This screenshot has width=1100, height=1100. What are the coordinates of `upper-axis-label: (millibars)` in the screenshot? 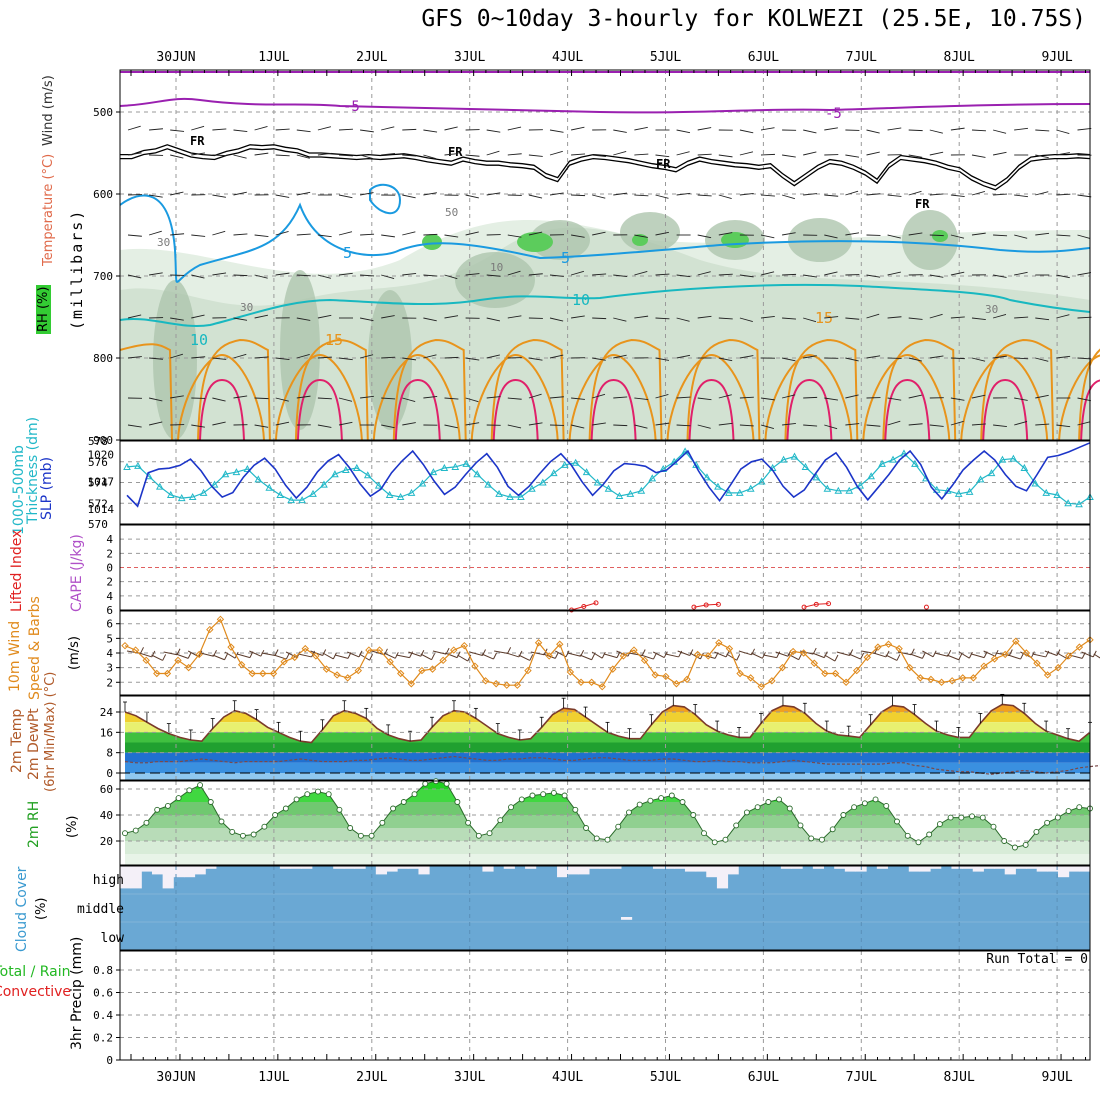 It's located at (77, 269).